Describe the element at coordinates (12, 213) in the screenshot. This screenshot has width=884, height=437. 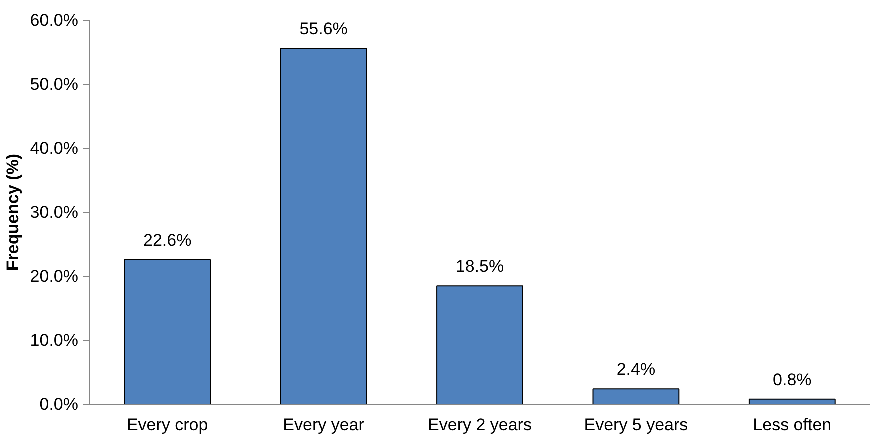
I see `y-axis-title: Frequency (%)` at that location.